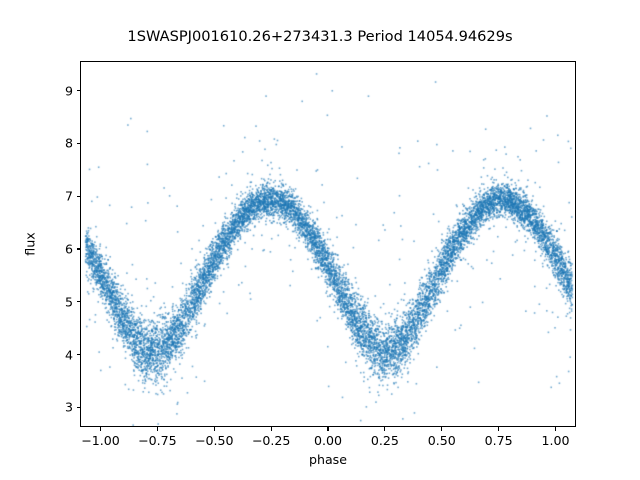 Image resolution: width=640 pixels, height=480 pixels. Describe the element at coordinates (327, 459) in the screenshot. I see `x-axis-label: phase` at that location.